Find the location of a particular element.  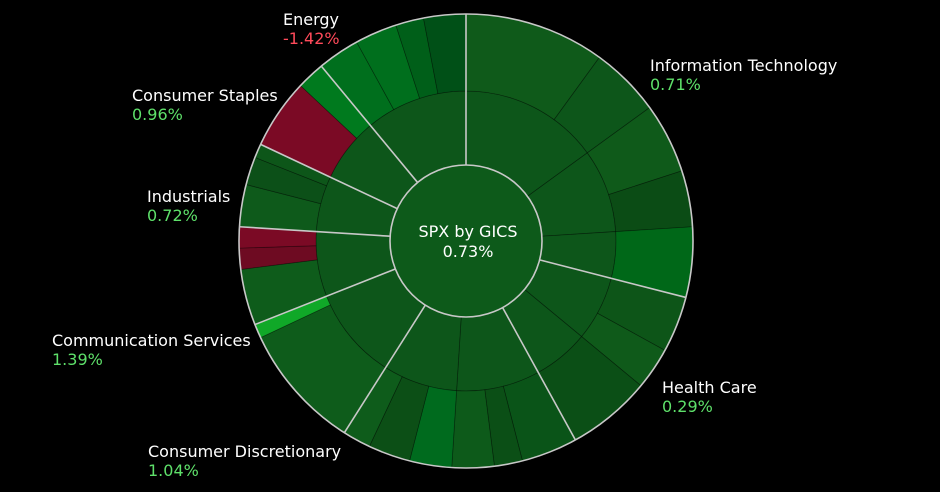

sector-change: 0.96% is located at coordinates (157, 114).